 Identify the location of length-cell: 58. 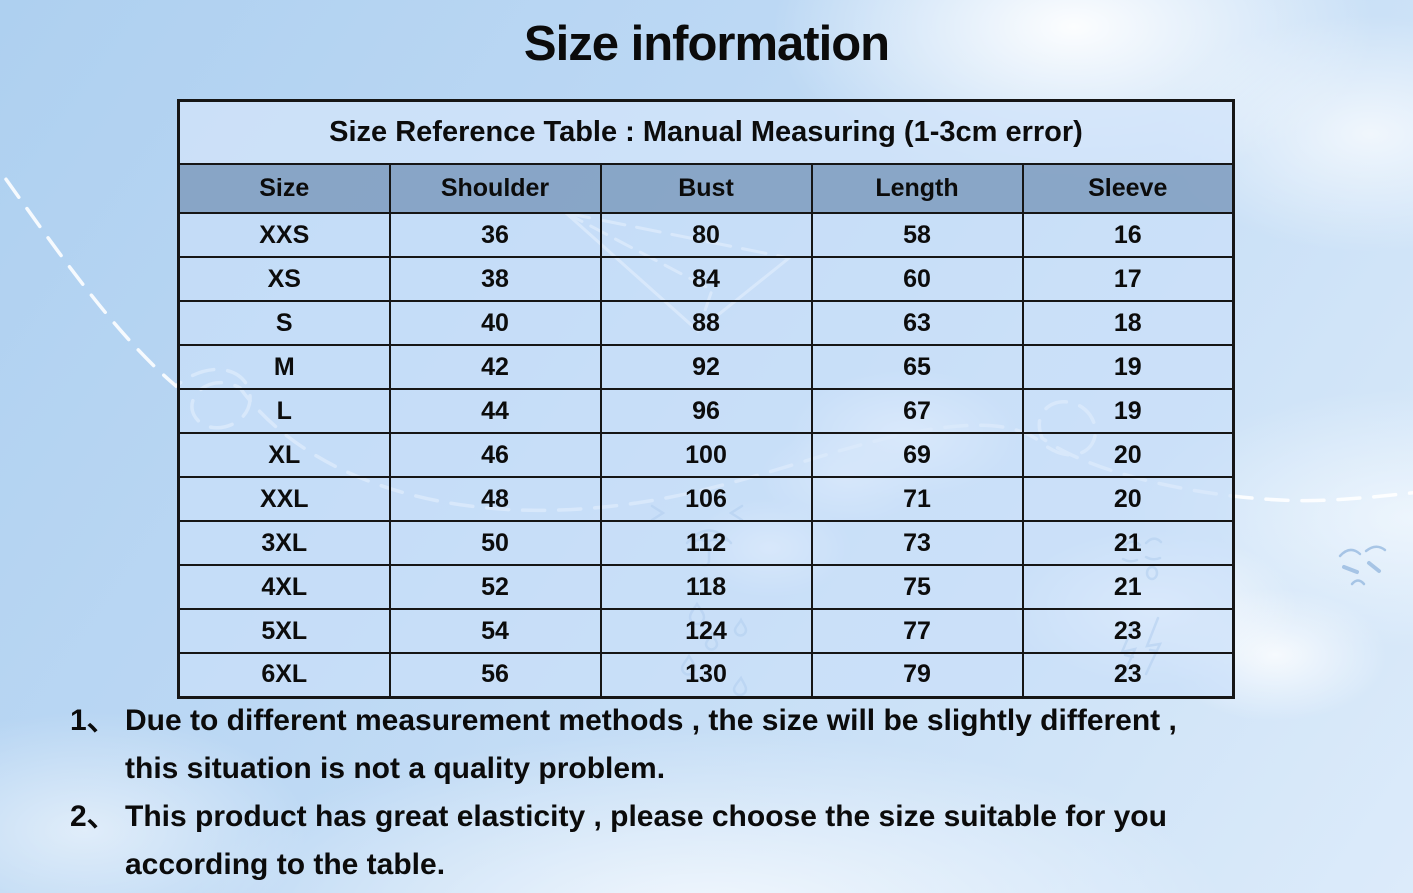
(917, 235).